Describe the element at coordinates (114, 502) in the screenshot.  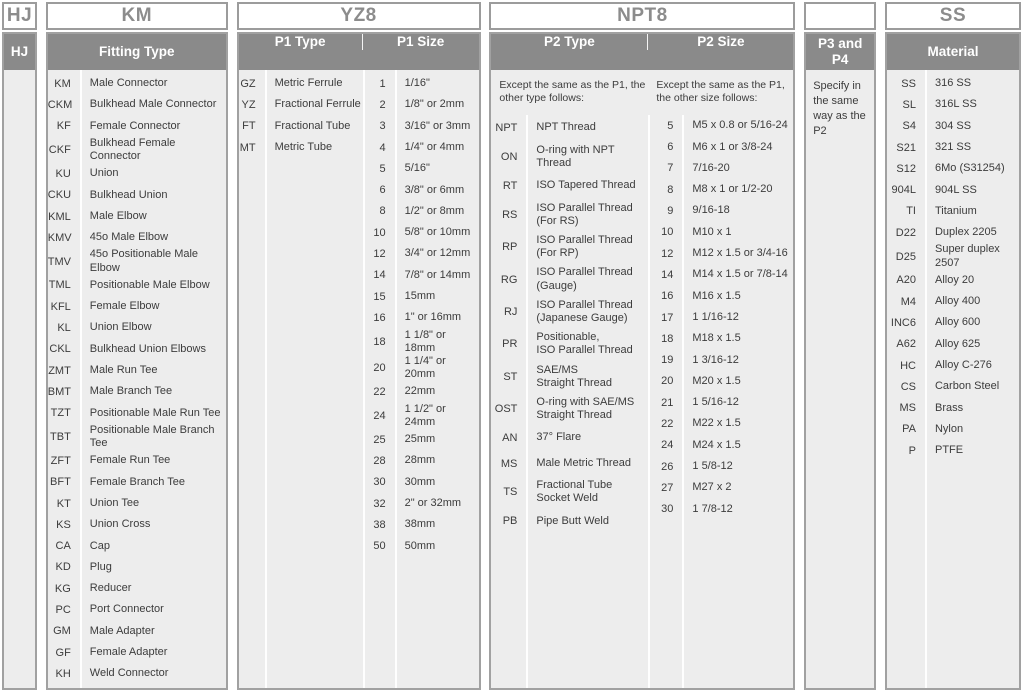
I see `fitting-description: Union Tee` at that location.